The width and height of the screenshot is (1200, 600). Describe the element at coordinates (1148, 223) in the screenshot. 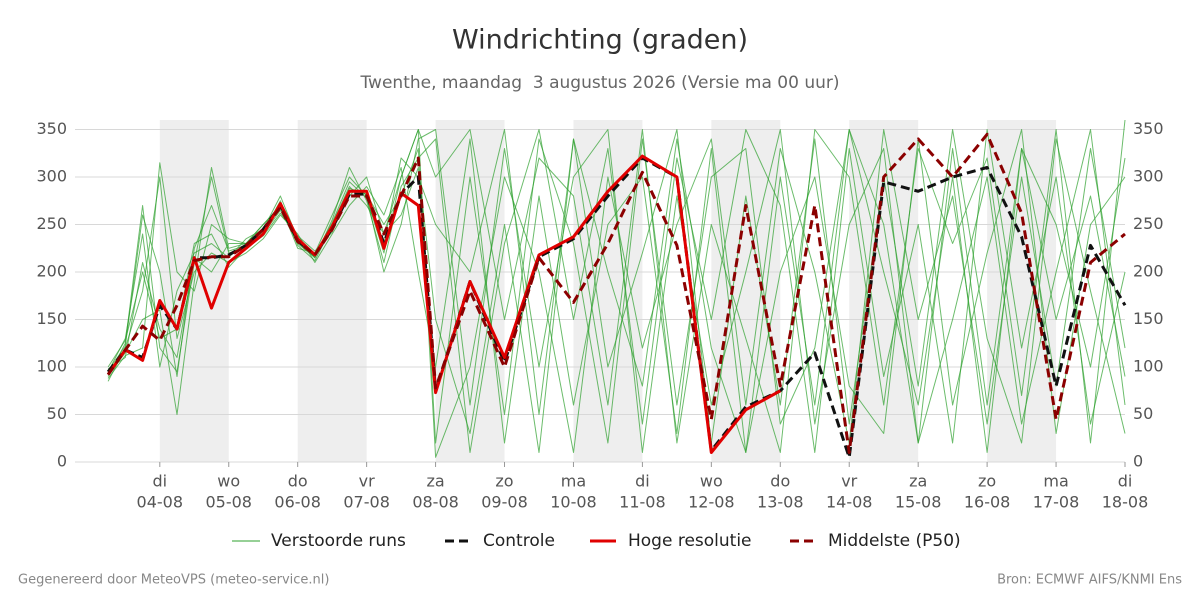

I see `y2-tick-label: 250` at that location.